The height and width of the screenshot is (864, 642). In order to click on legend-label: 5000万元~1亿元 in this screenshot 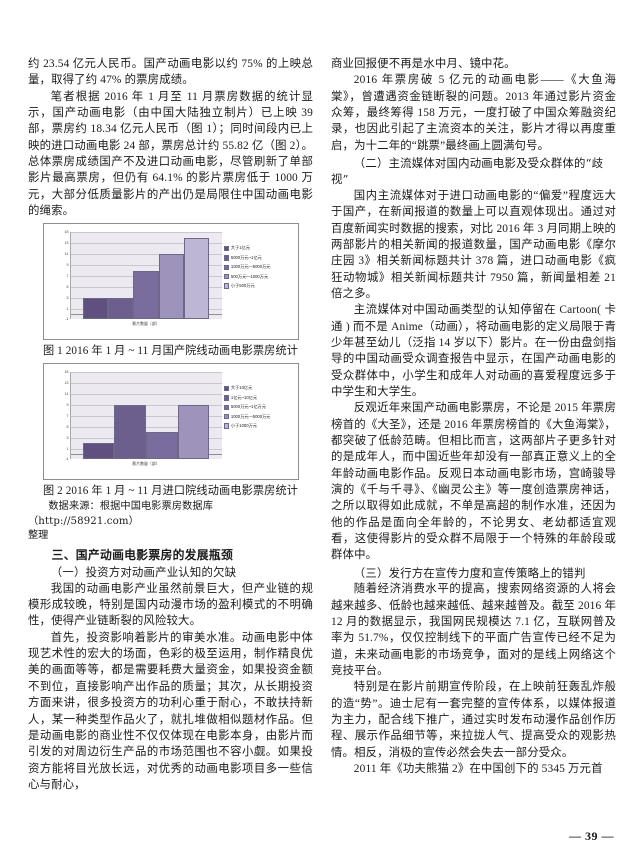, I will do `click(246, 257)`.